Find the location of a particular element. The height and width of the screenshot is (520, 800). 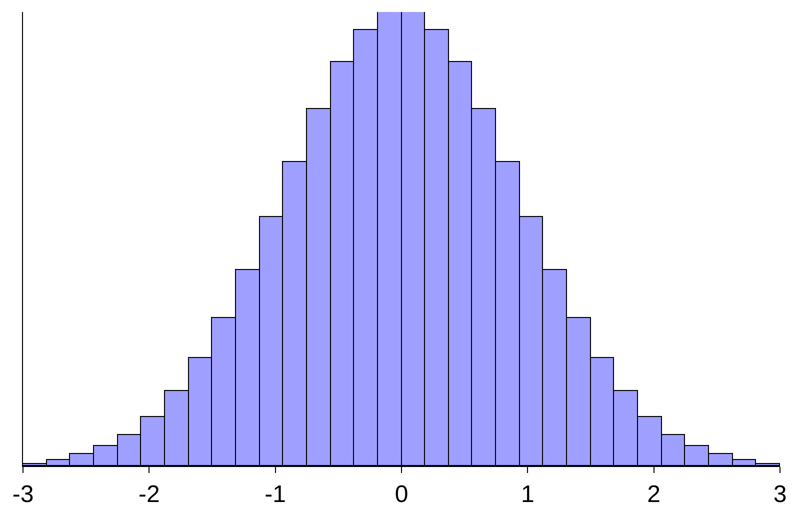

x-tick-label: -2 is located at coordinates (149, 494).